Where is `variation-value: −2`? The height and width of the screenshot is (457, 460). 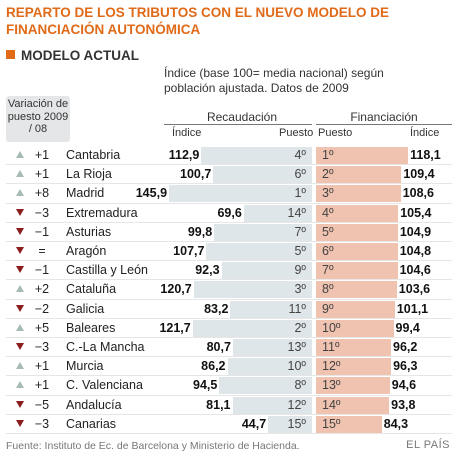
variation-value: −2 is located at coordinates (42, 308).